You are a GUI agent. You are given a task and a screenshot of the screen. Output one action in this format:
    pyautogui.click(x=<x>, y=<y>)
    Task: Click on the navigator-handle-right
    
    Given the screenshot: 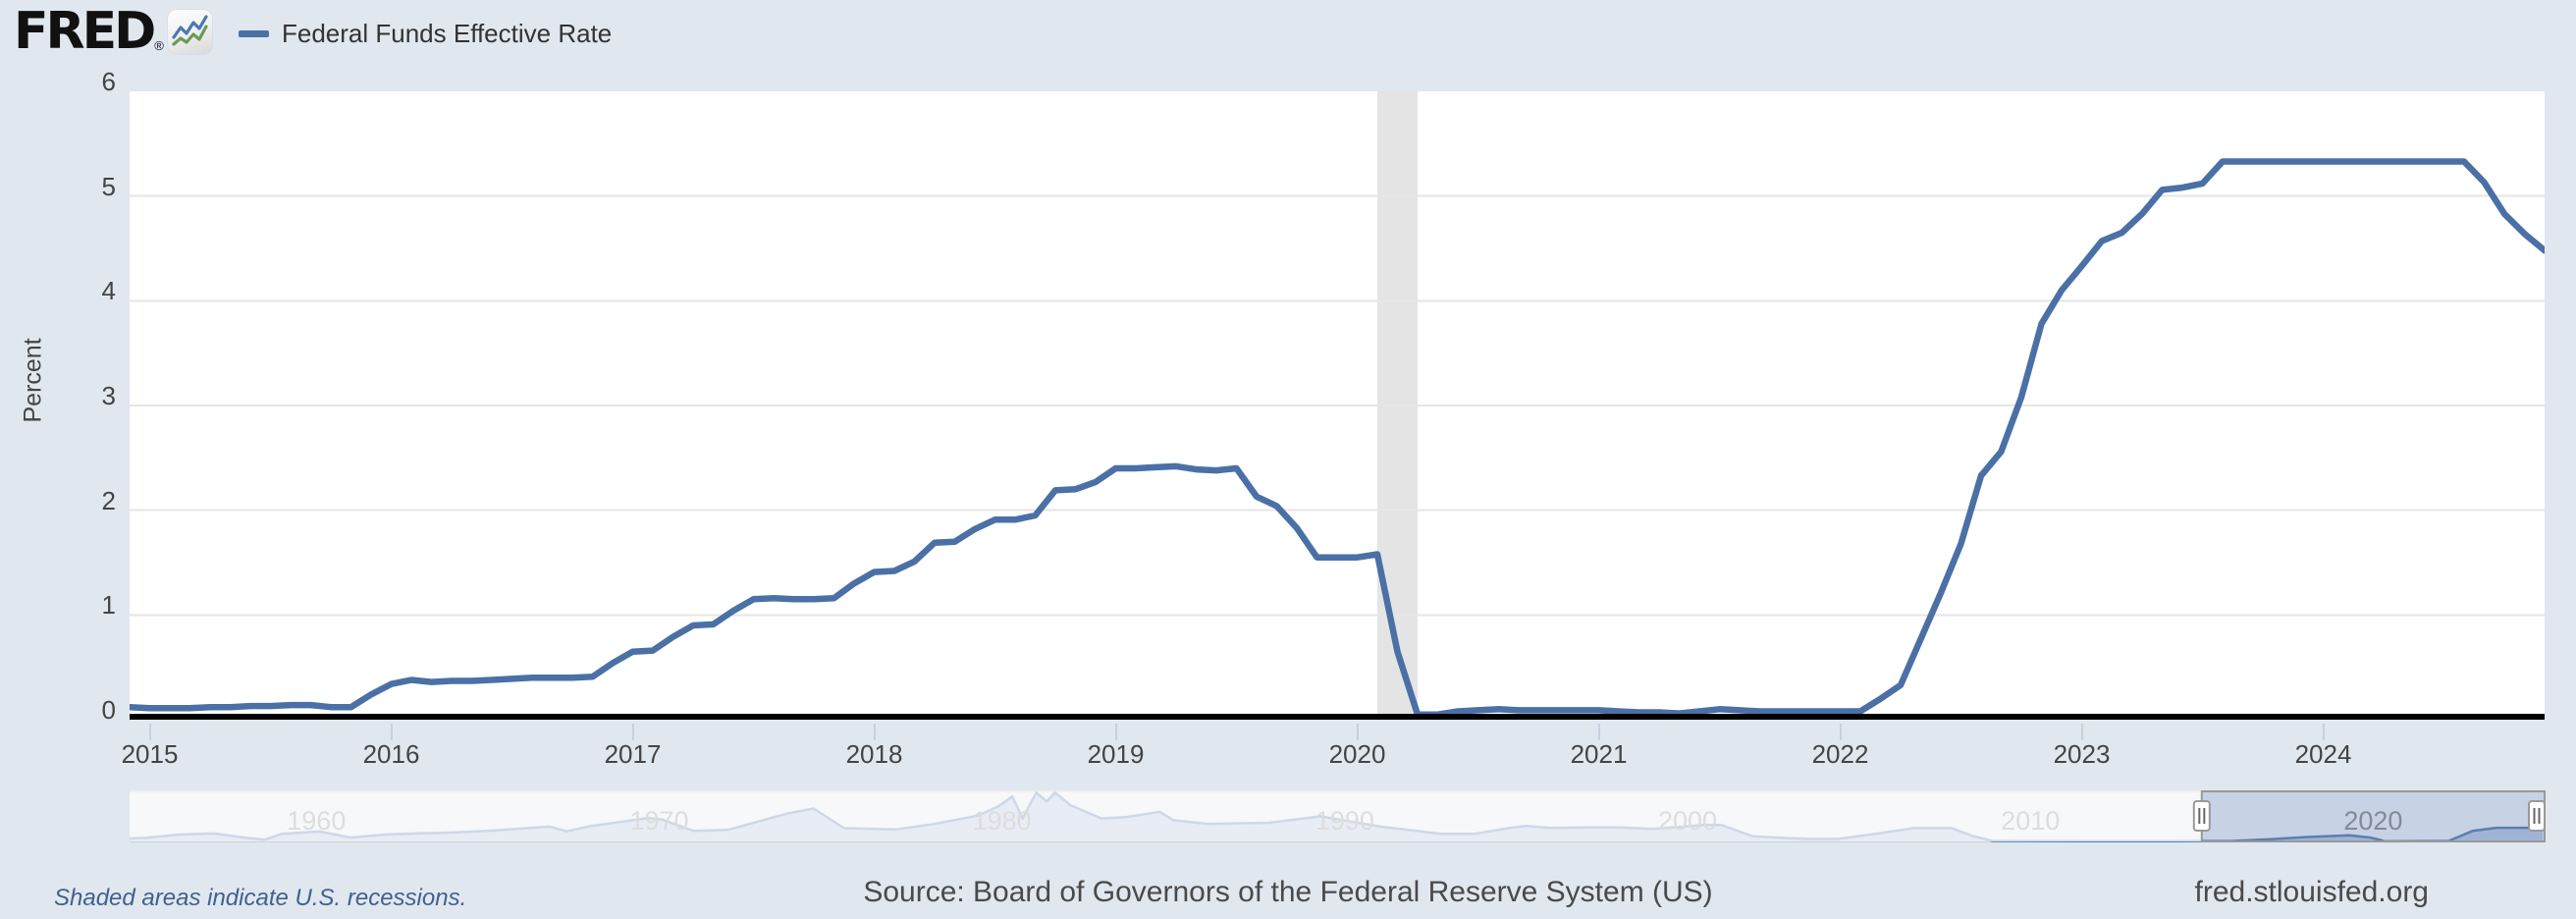 What is the action you would take?
    pyautogui.click(x=2537, y=816)
    